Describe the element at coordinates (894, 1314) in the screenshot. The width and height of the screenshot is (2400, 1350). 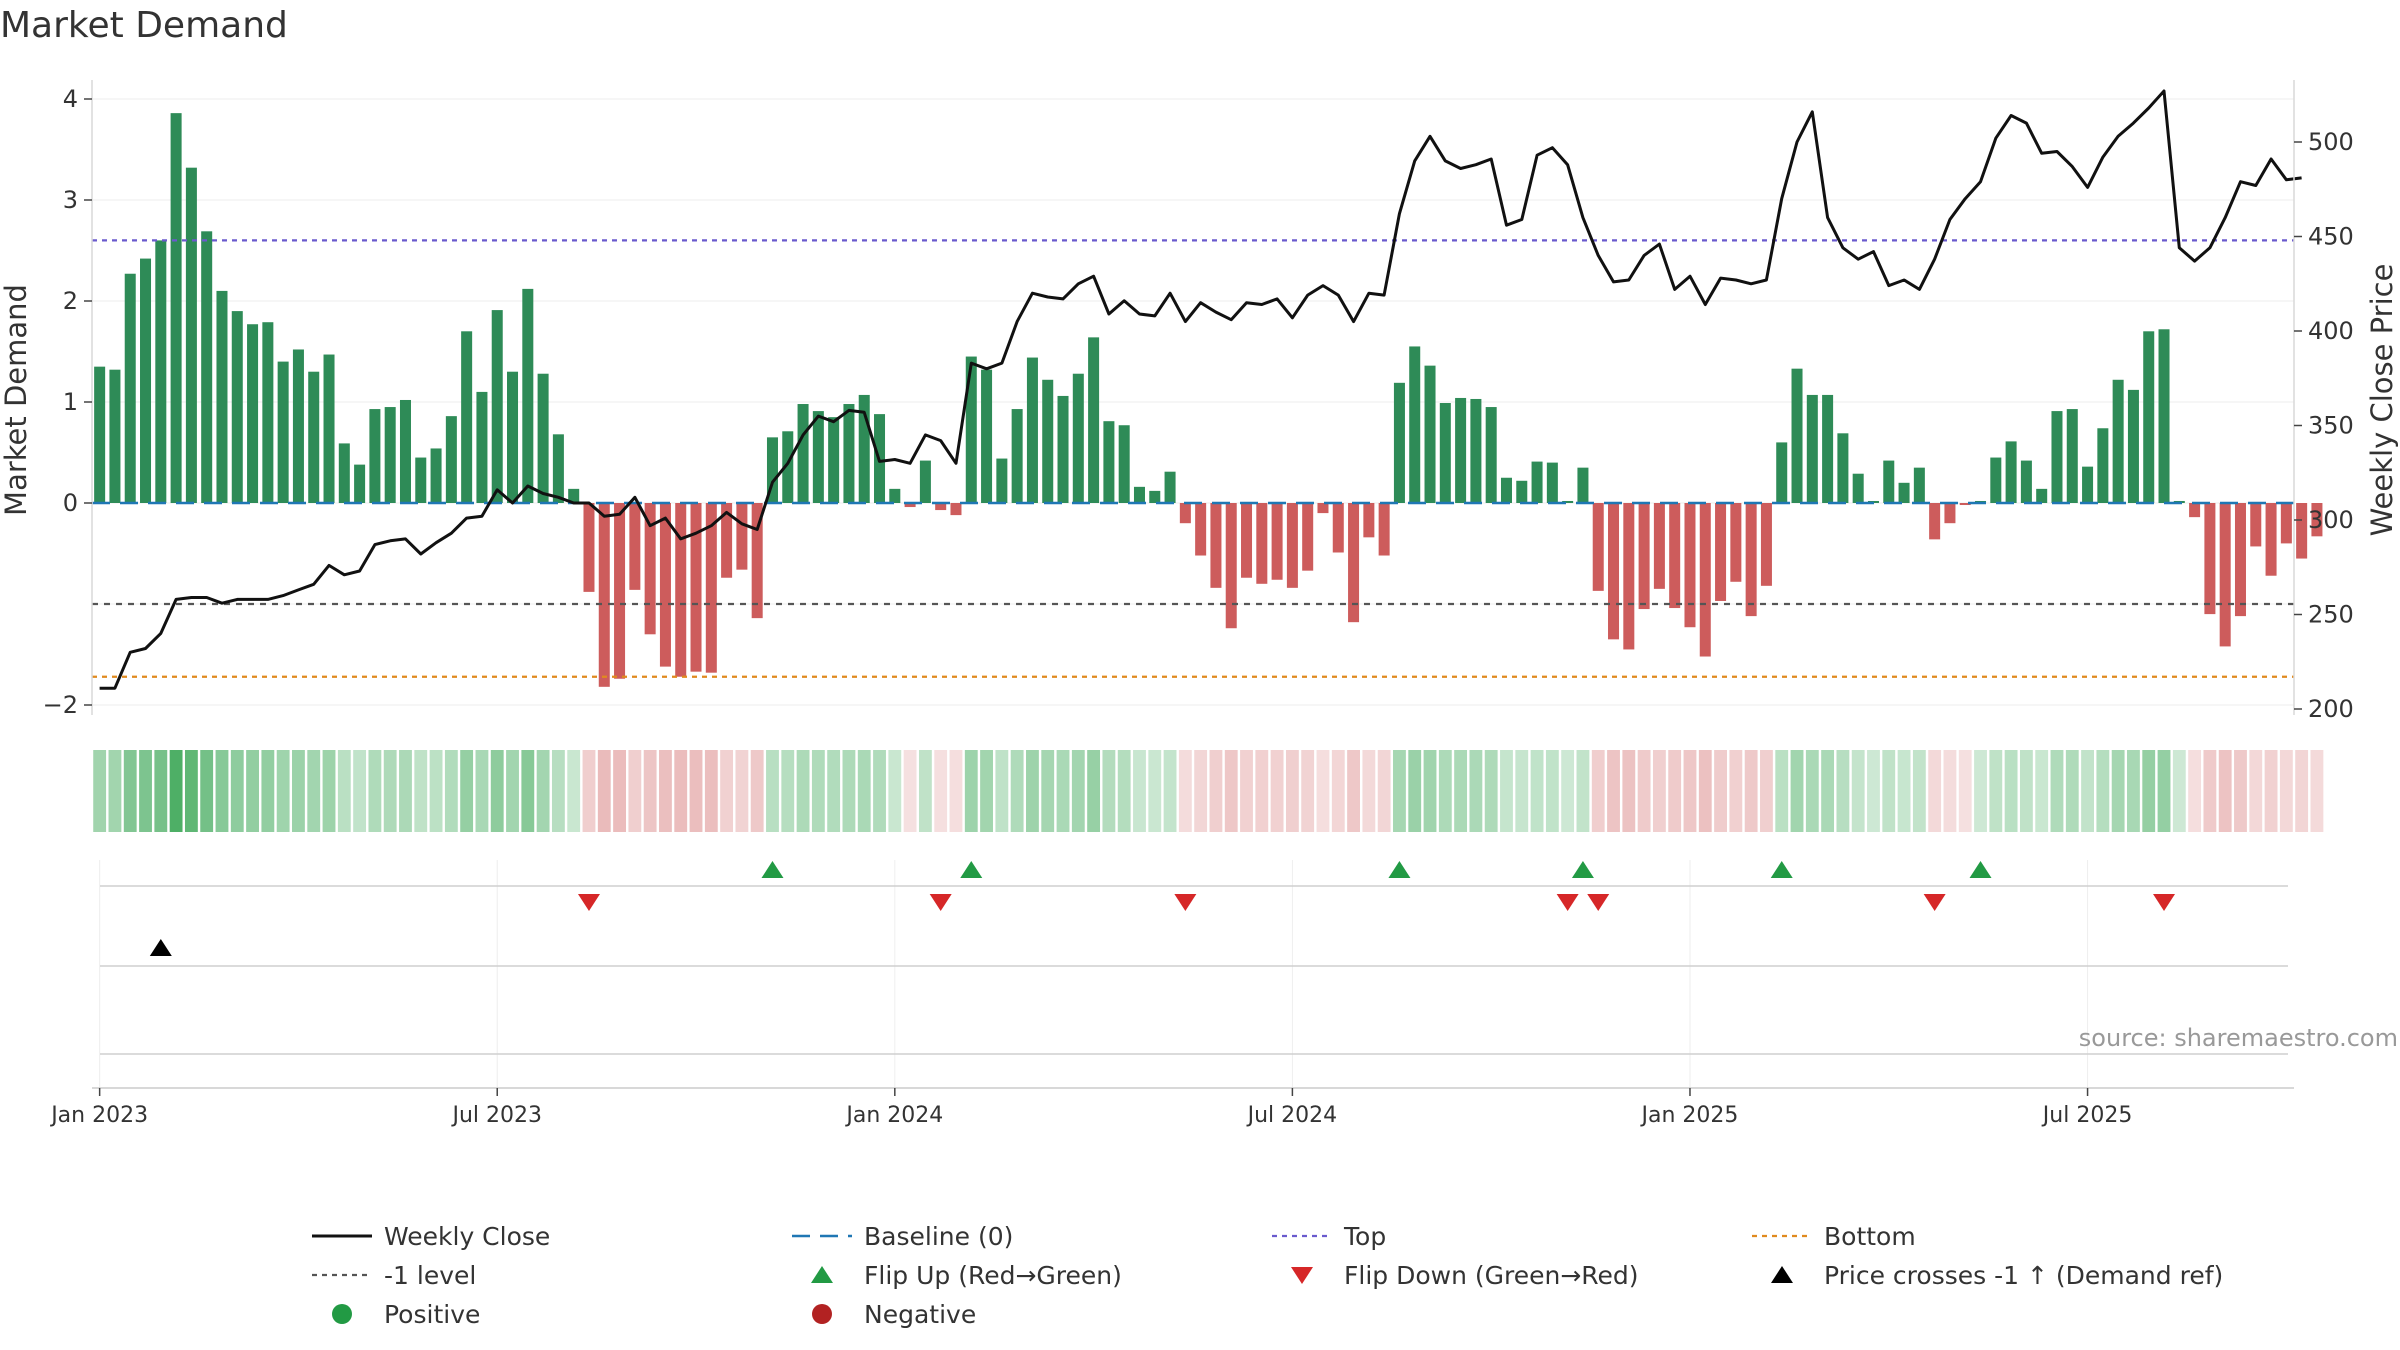
I see `legend-item-negative: Negative` at that location.